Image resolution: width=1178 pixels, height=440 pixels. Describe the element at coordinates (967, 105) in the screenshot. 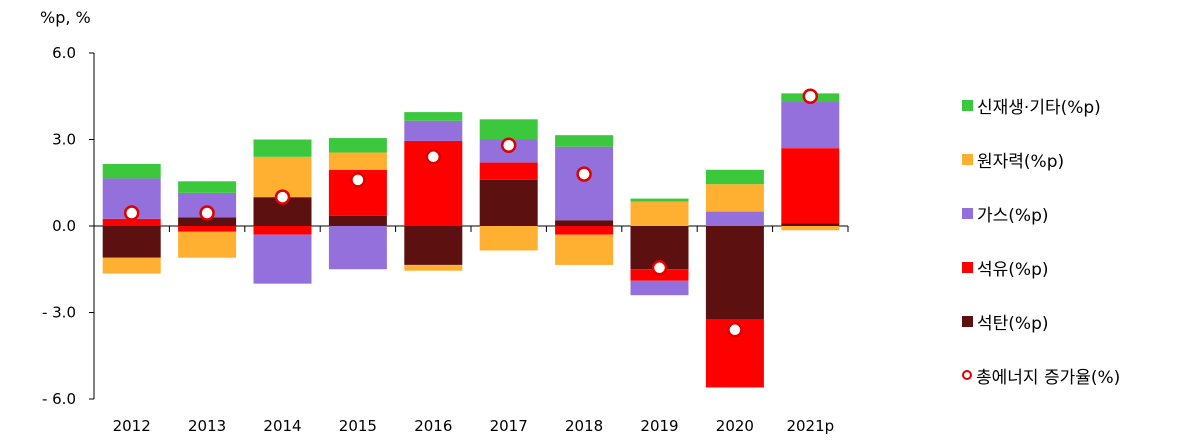

I see `legend-swatch-renewable` at that location.